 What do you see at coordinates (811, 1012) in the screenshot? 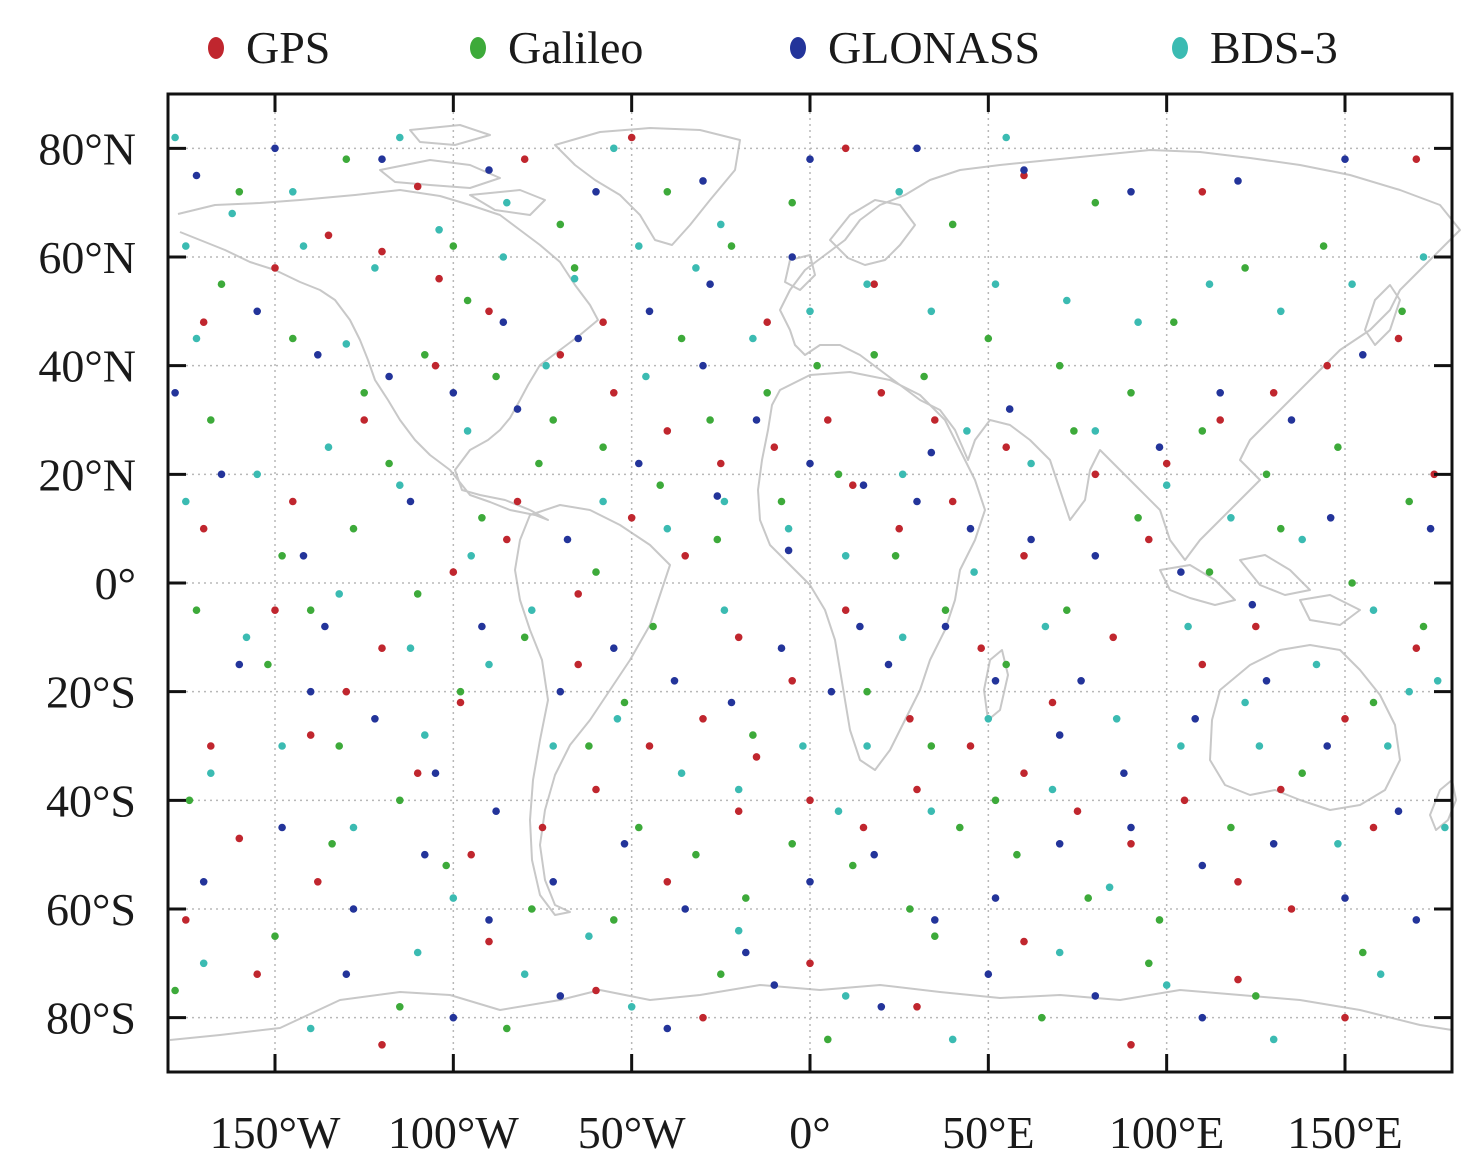
I see `coastline-antarctica` at bounding box center [811, 1012].